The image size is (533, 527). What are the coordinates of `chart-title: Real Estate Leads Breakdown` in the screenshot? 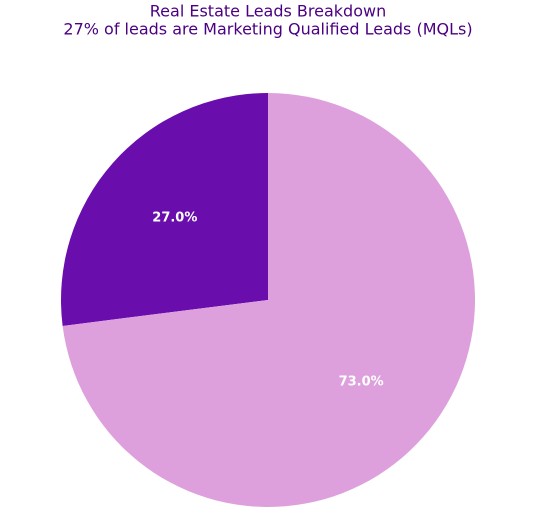 It's located at (268, 11).